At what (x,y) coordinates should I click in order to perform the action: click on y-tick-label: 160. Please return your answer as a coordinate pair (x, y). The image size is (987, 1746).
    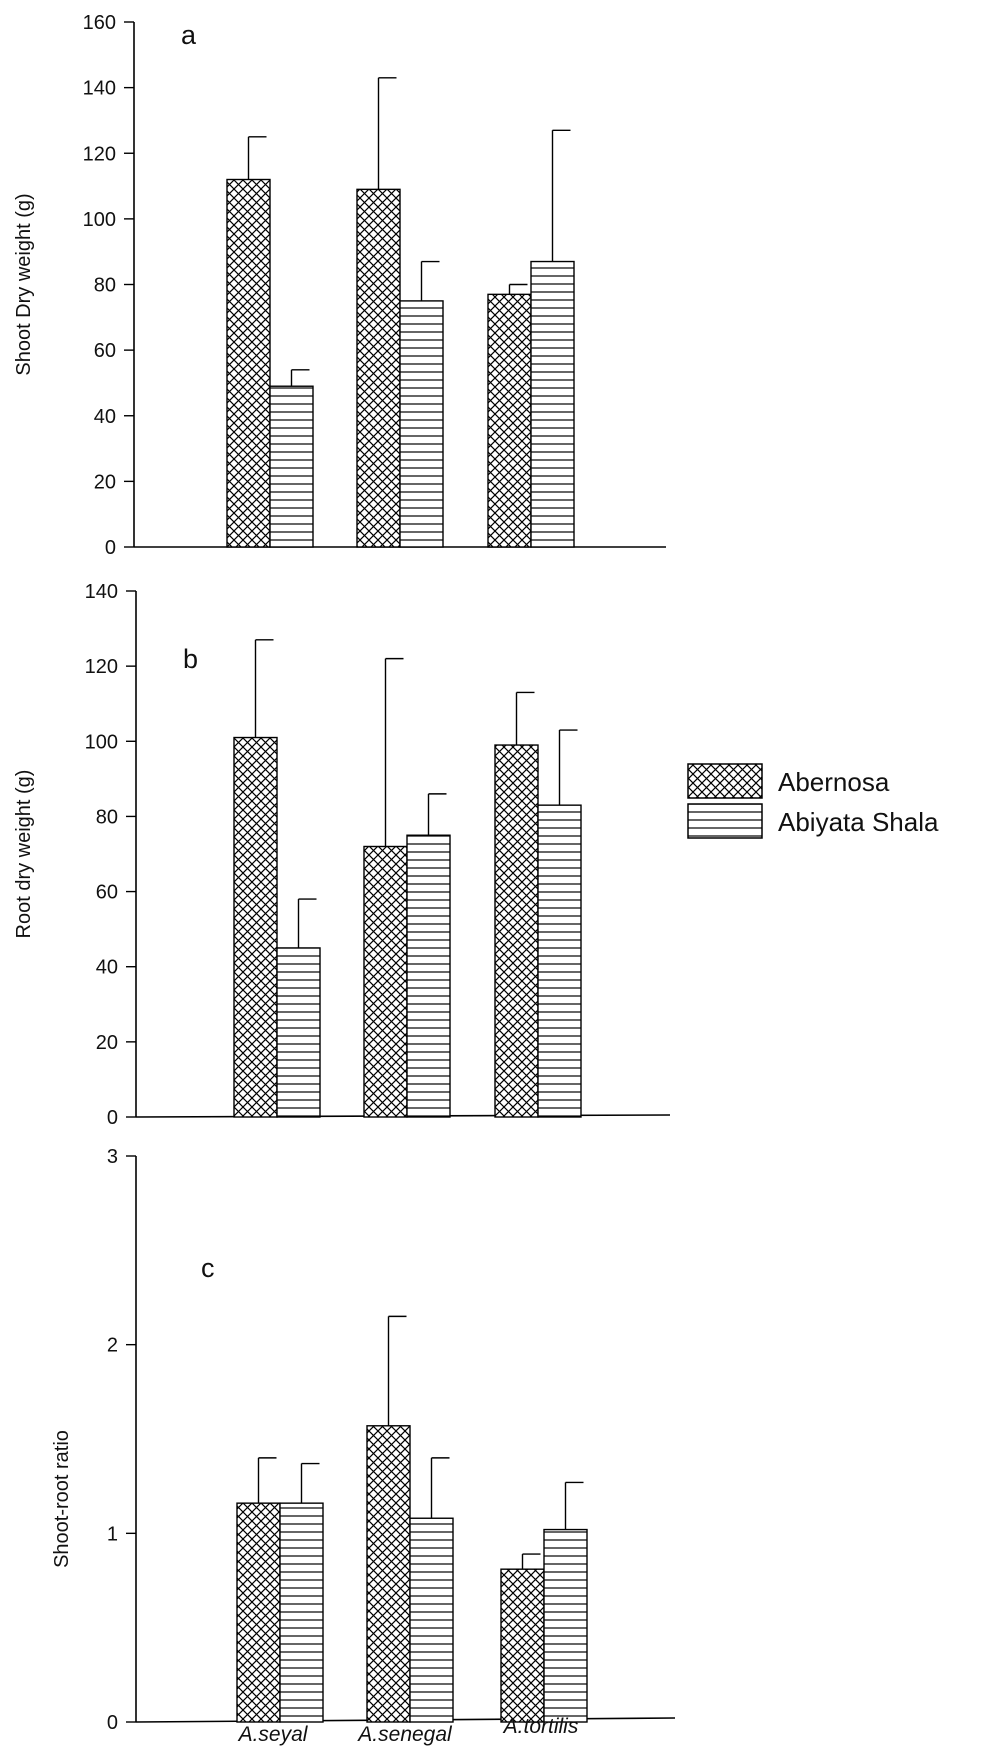
    Looking at the image, I should click on (99, 23).